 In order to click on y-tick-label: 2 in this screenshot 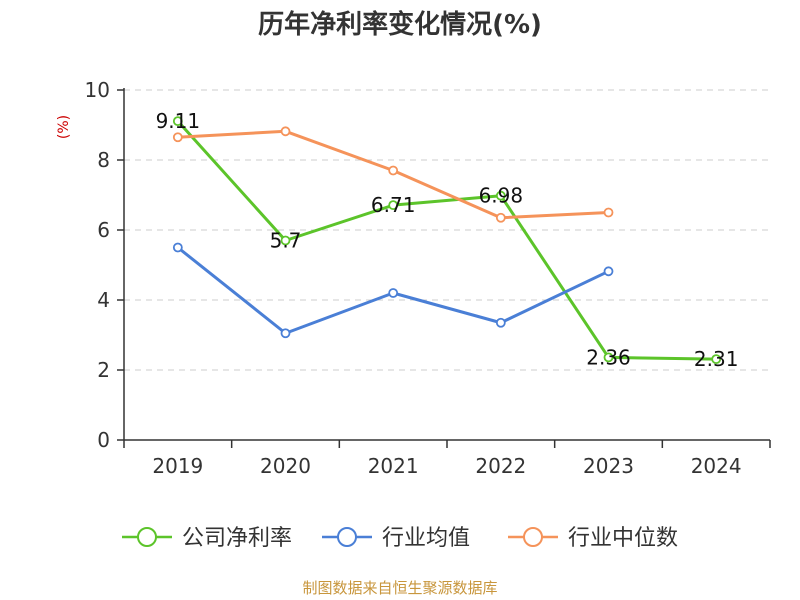, I will do `click(103, 370)`.